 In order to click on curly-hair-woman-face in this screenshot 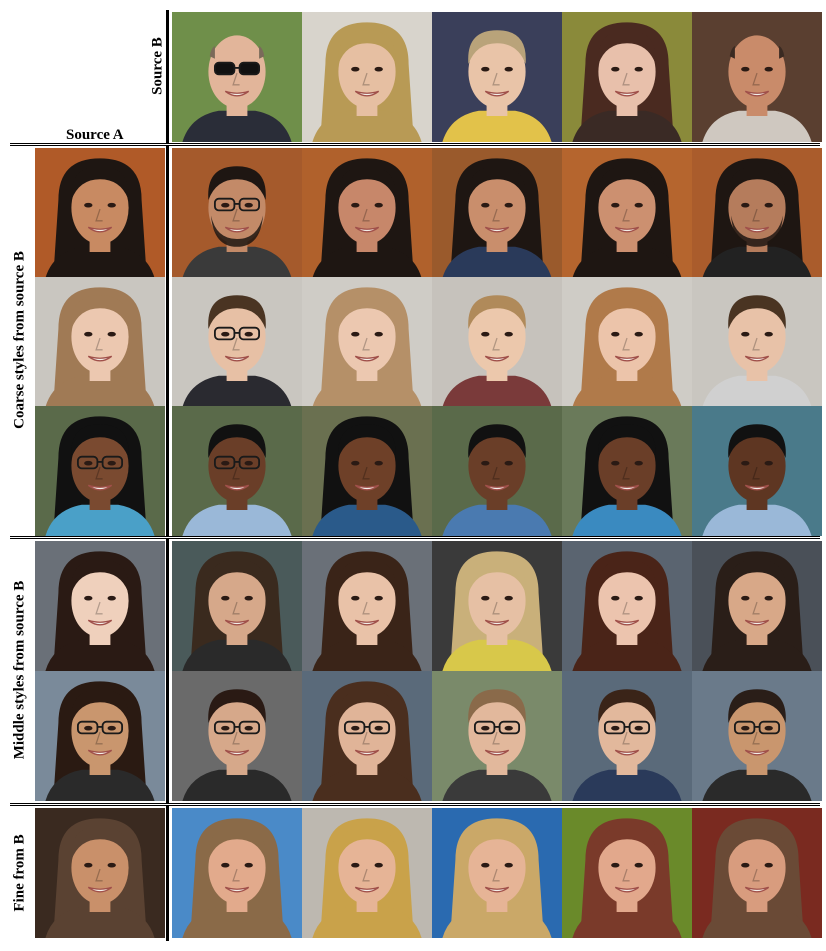, I will do `click(367, 213)`.